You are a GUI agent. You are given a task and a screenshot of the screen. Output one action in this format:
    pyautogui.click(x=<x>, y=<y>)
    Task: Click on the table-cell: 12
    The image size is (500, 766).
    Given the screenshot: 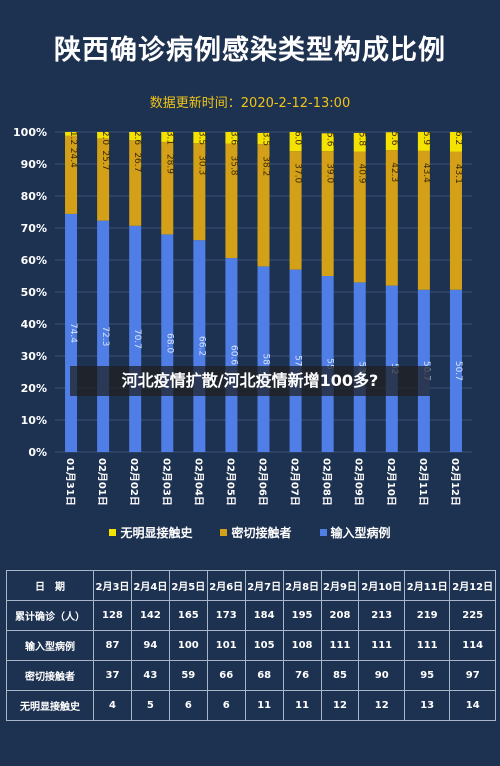 What is the action you would take?
    pyautogui.click(x=381, y=705)
    